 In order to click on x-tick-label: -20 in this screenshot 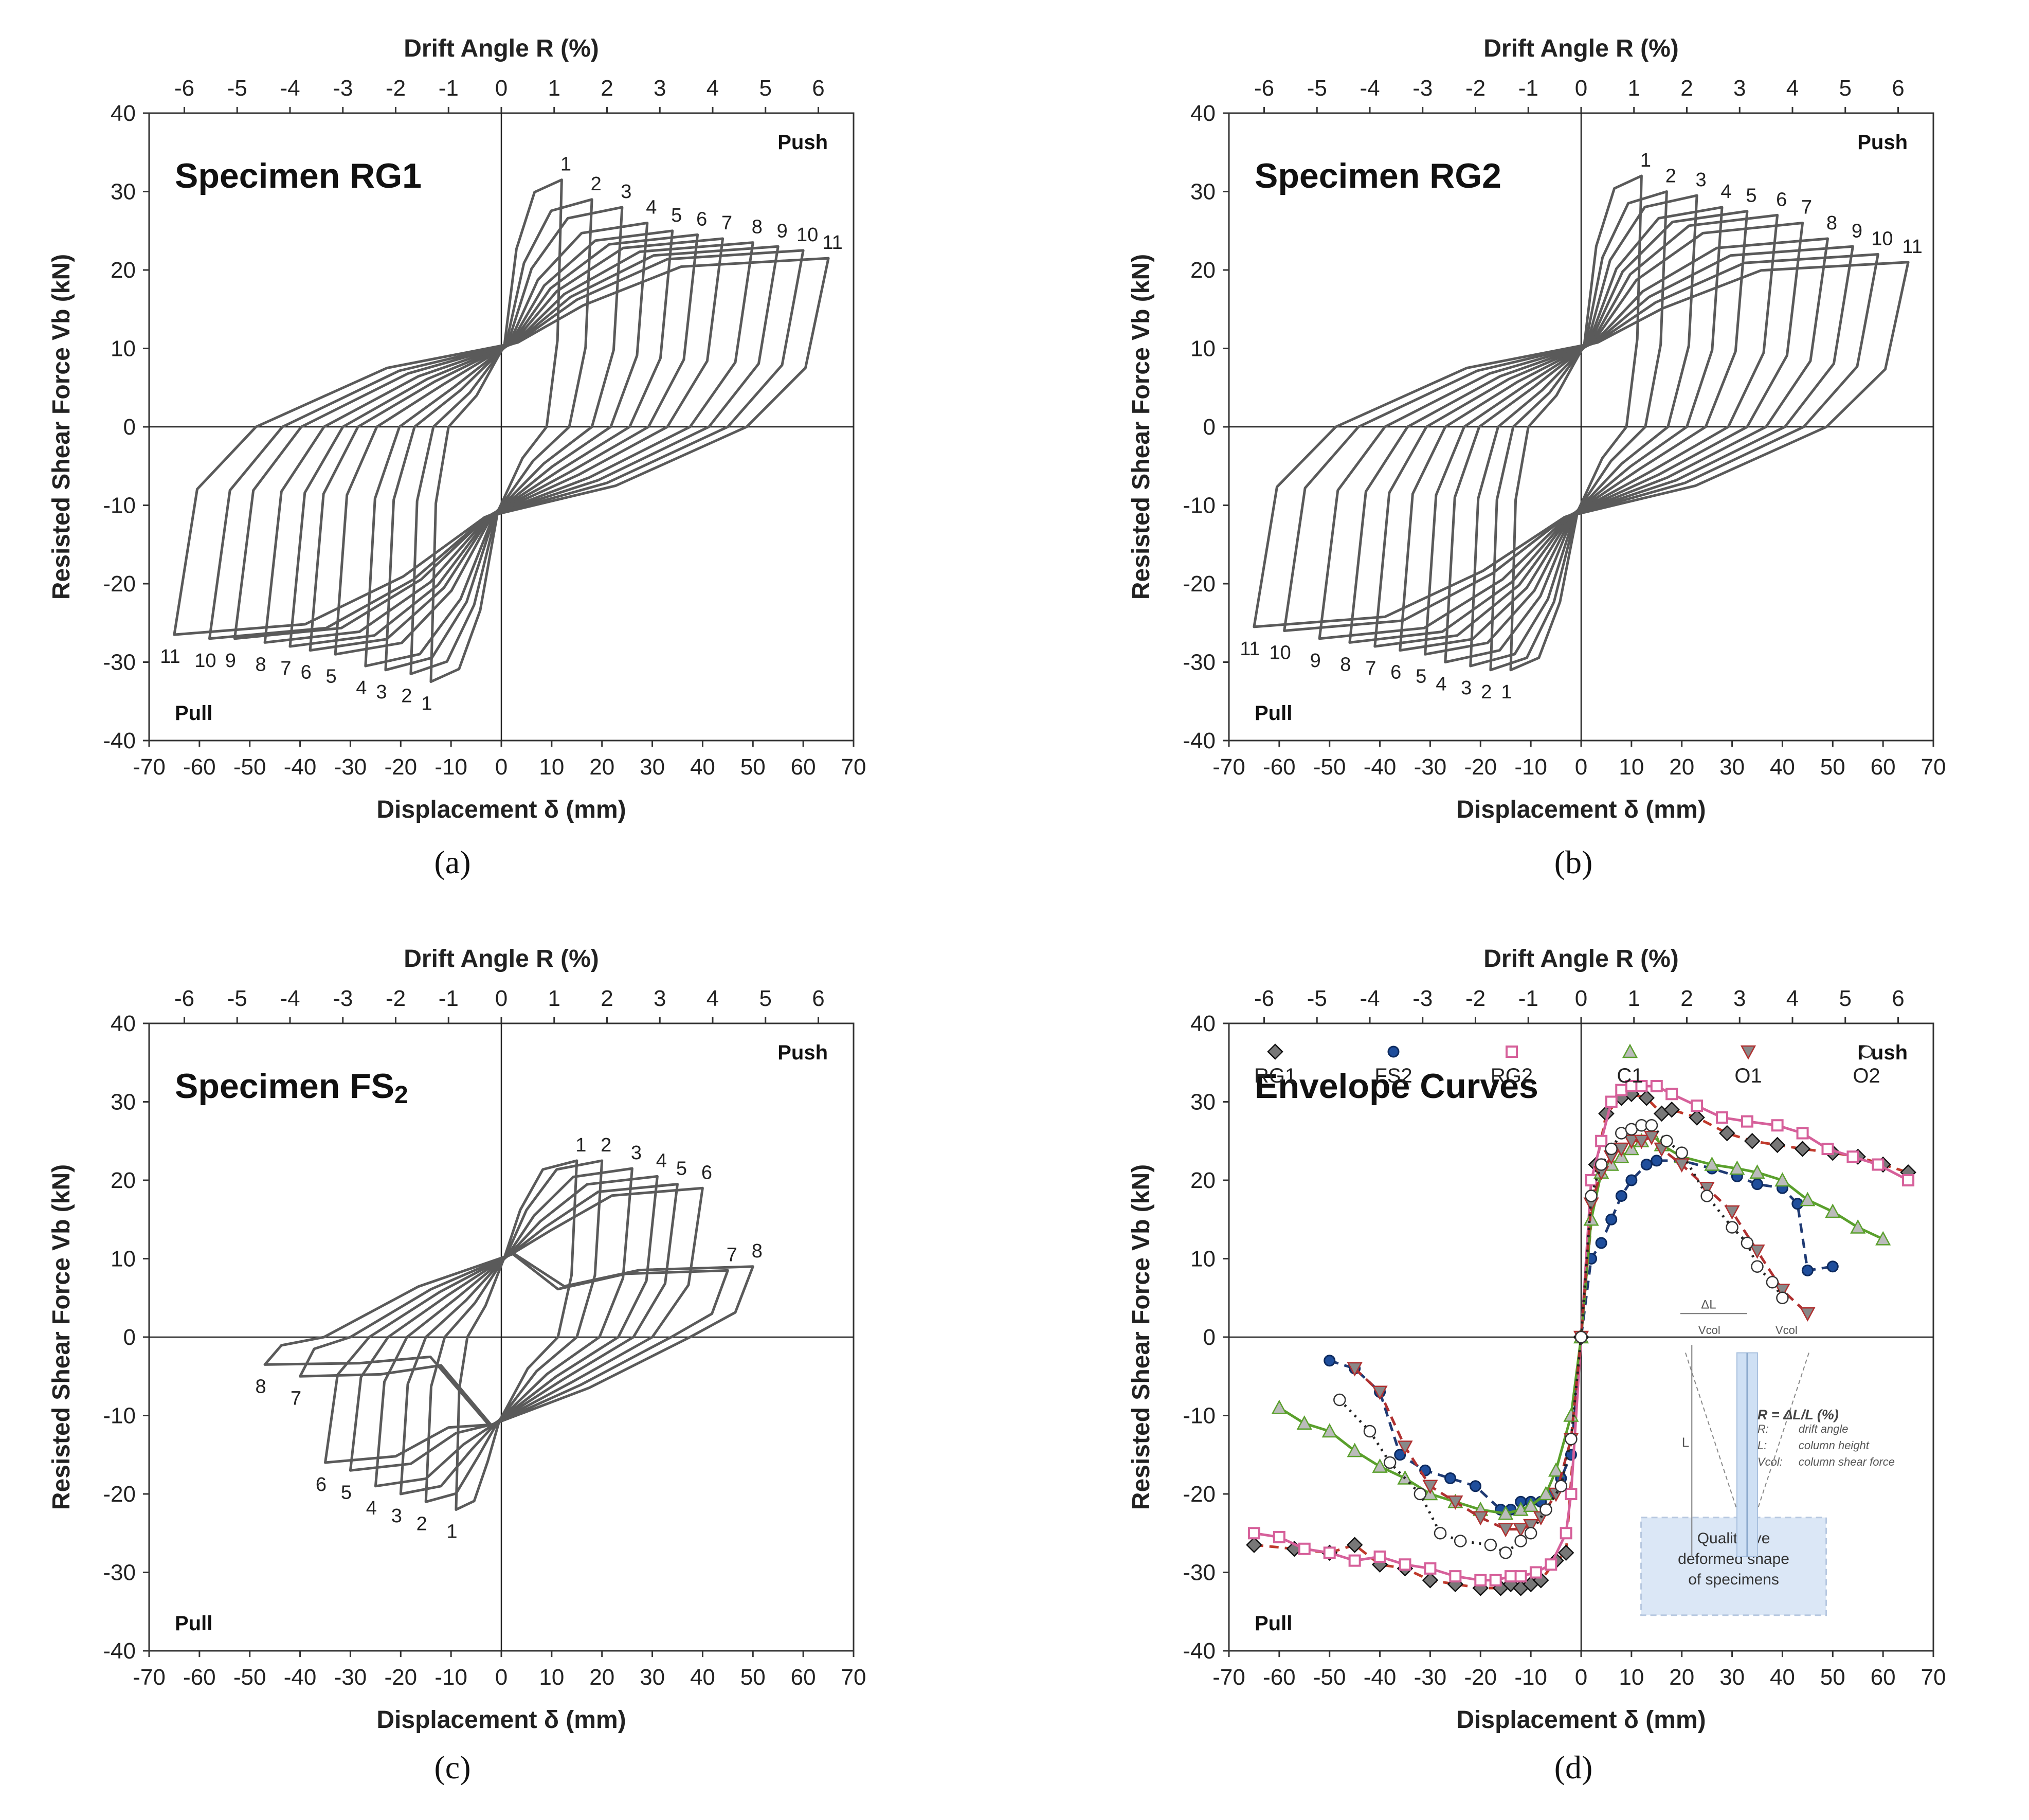, I will do `click(1480, 767)`.